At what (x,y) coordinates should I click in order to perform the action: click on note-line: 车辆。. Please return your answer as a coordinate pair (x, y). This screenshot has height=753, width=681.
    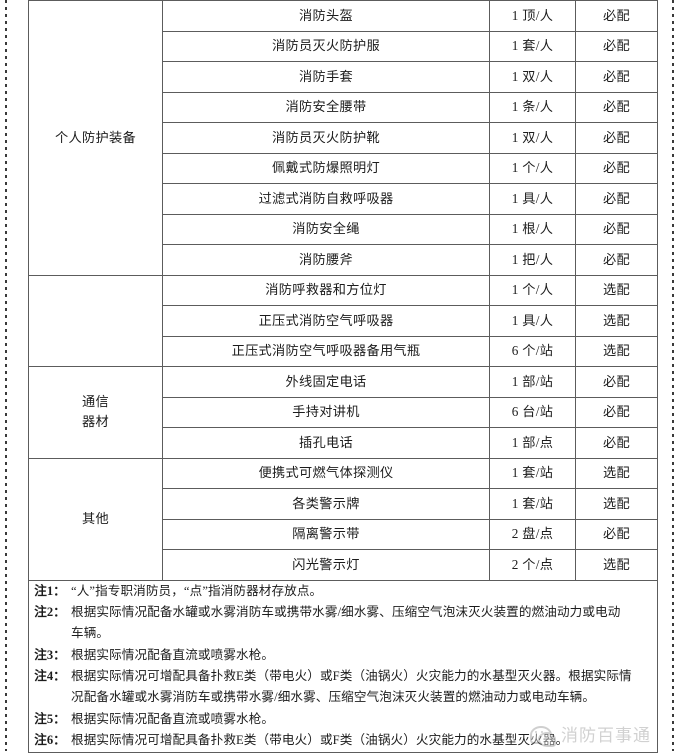
    Looking at the image, I should click on (343, 633).